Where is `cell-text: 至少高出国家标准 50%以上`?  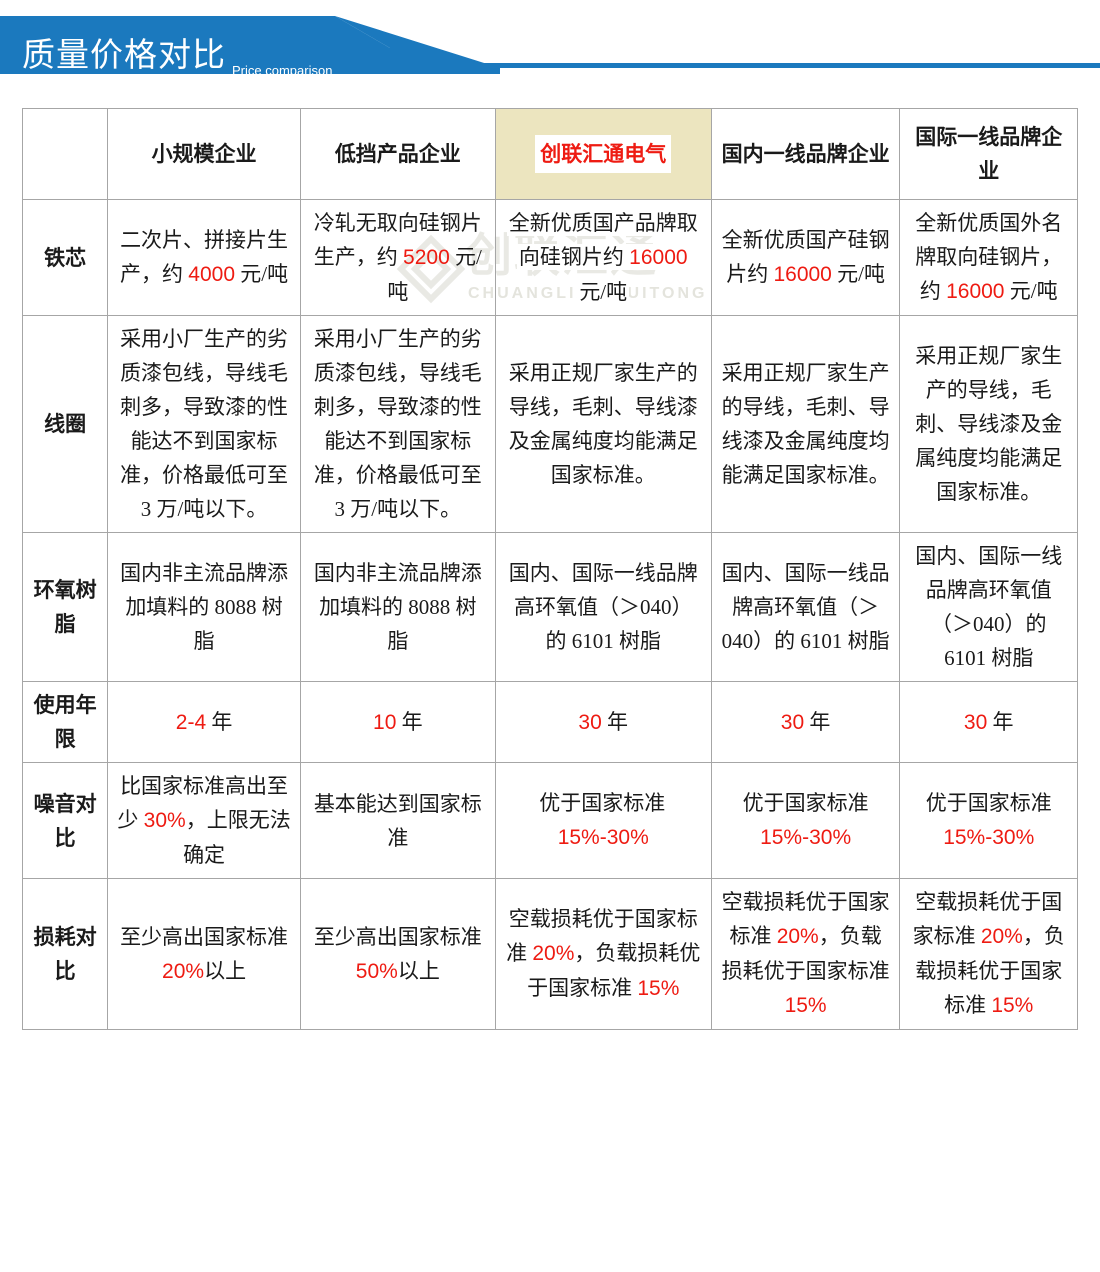 cell-text: 至少高出国家标准 50%以上 is located at coordinates (397, 953).